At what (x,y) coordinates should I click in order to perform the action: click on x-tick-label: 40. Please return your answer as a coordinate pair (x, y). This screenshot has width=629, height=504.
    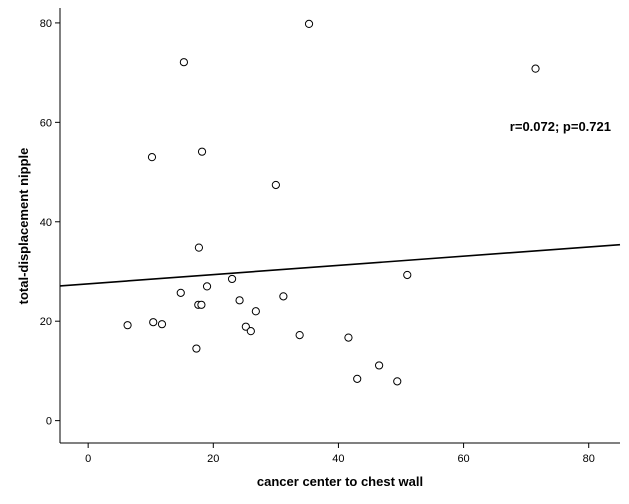
    Looking at the image, I should click on (338, 459).